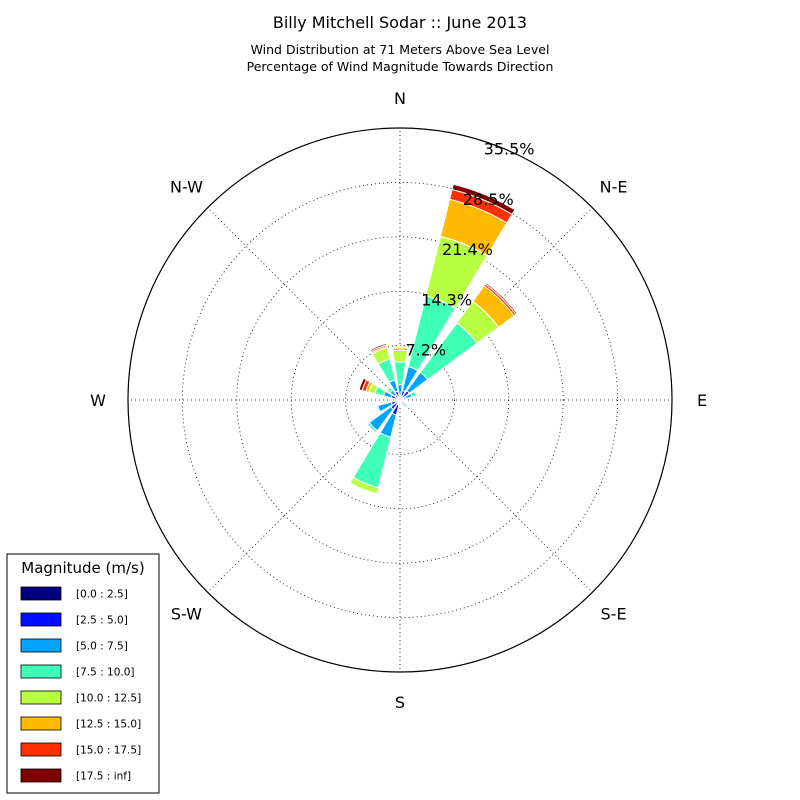 The width and height of the screenshot is (800, 800). I want to click on ring-label: 21.4%, so click(467, 249).